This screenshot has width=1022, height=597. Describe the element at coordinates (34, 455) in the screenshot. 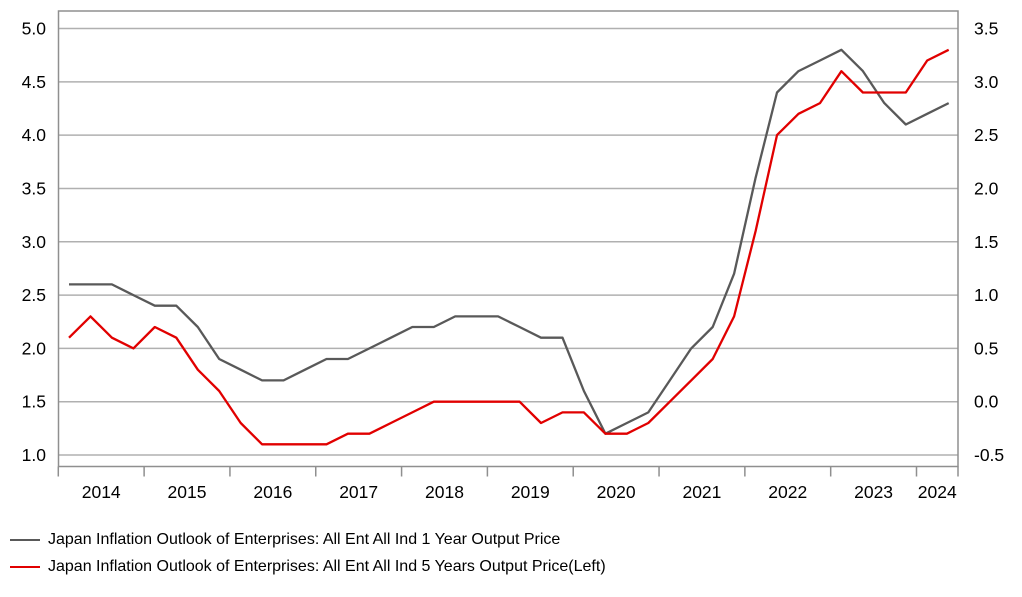

I see `left-axis-tick-label: 1.0` at that location.